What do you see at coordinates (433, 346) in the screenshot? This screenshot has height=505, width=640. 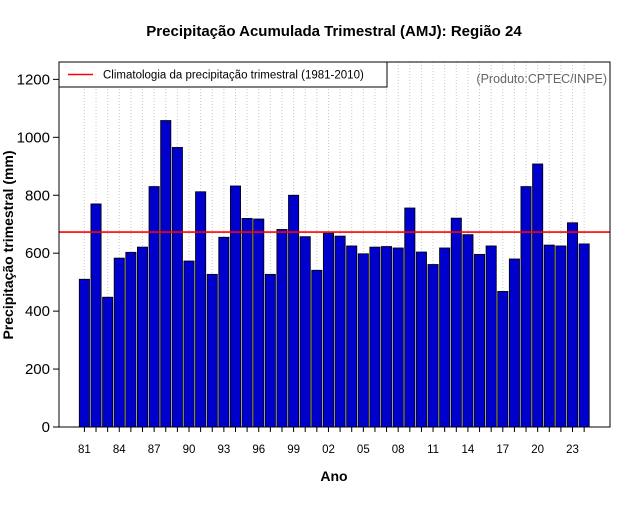 I see `bar-2011` at bounding box center [433, 346].